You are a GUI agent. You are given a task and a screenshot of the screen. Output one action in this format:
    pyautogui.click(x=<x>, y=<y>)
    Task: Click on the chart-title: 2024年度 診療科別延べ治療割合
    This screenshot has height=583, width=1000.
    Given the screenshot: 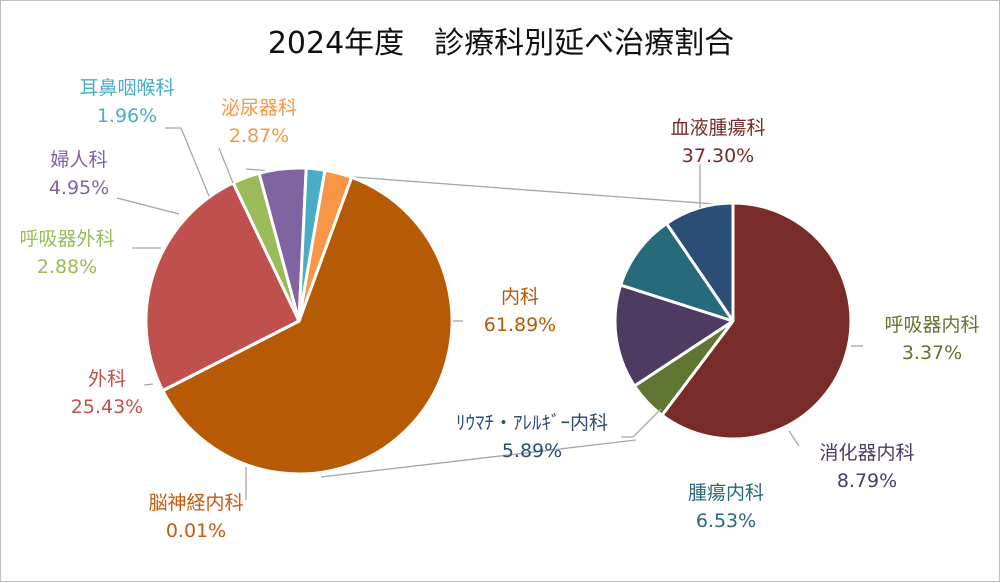 What is the action you would take?
    pyautogui.click(x=501, y=43)
    